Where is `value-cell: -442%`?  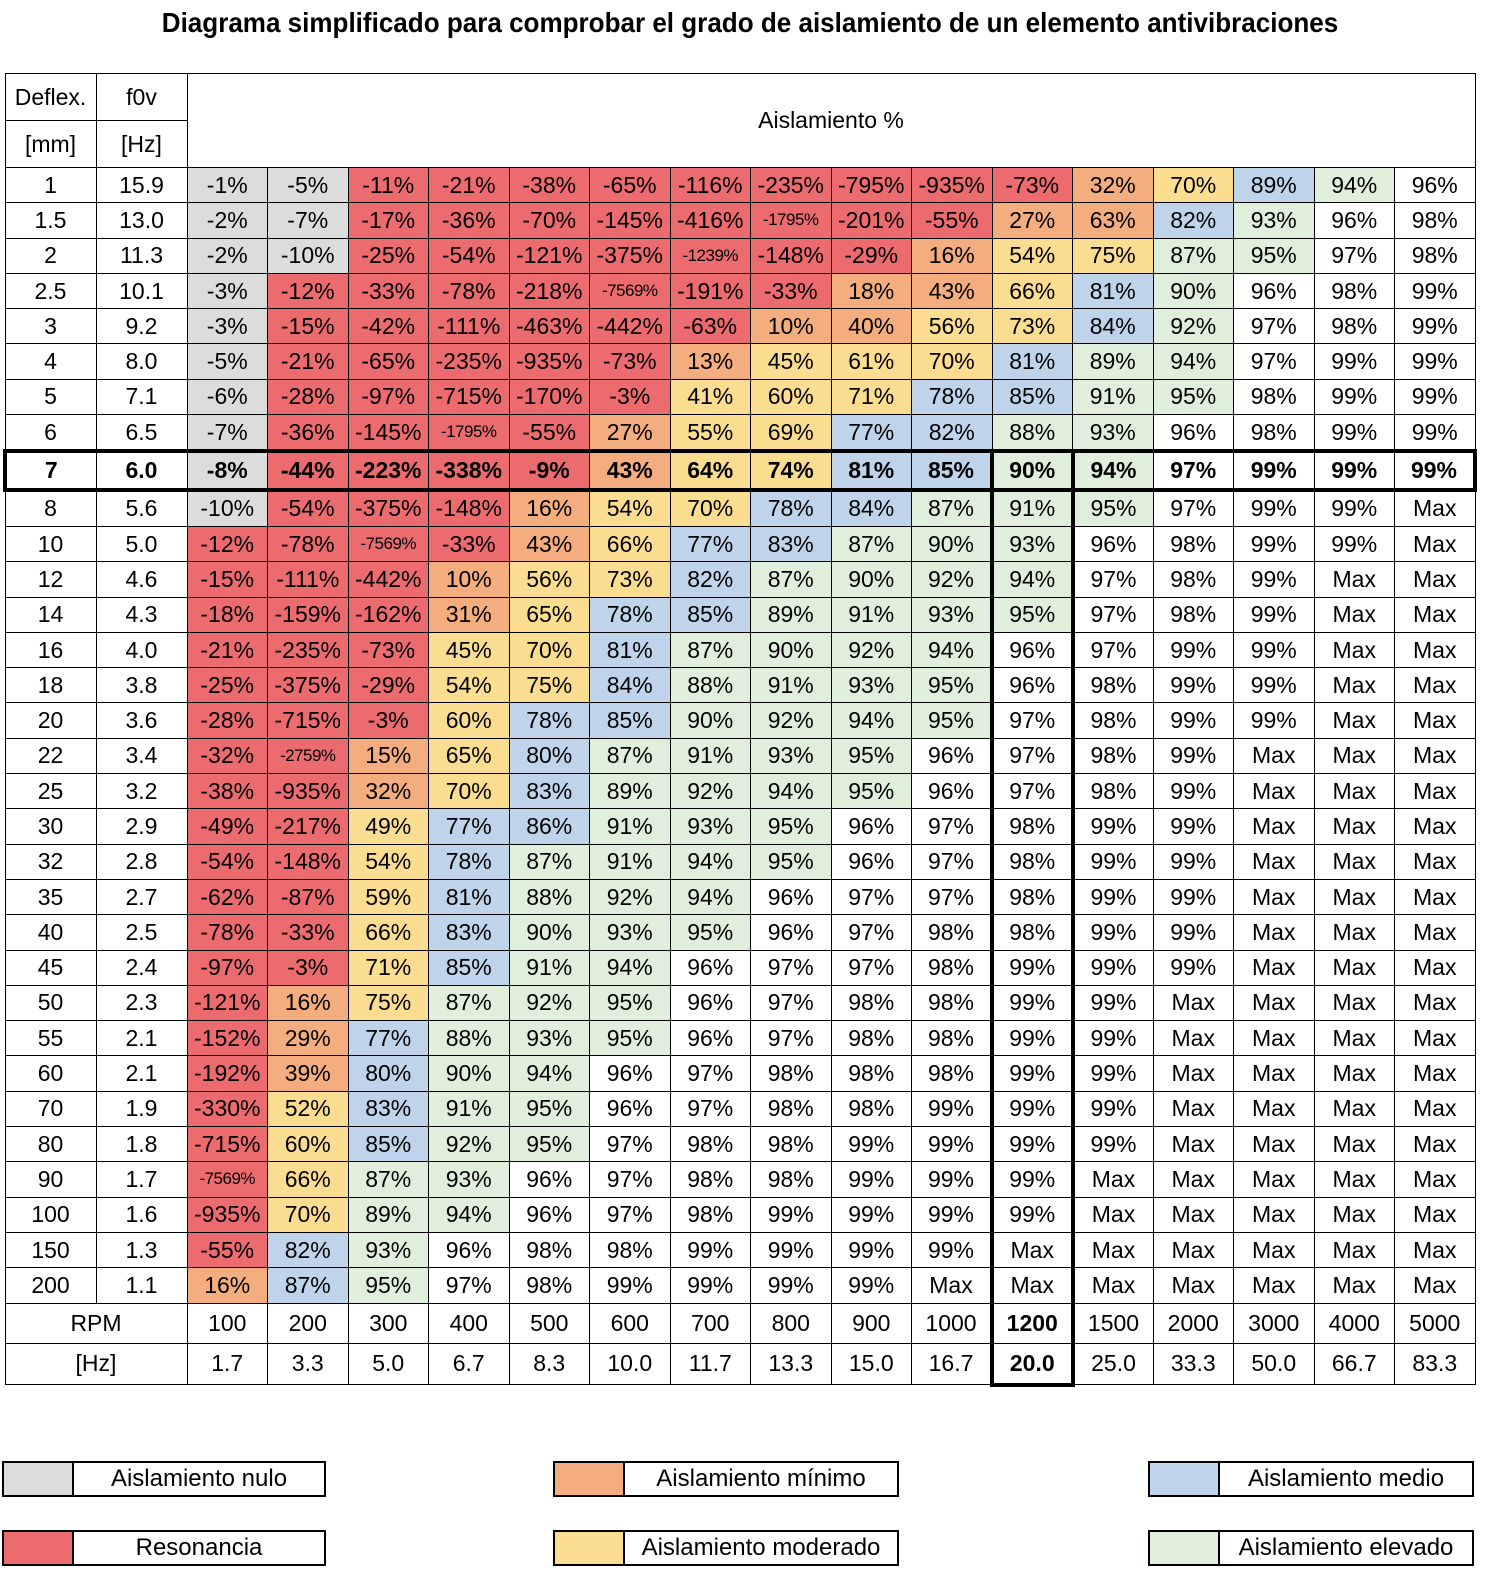
value-cell: -442% is located at coordinates (388, 579).